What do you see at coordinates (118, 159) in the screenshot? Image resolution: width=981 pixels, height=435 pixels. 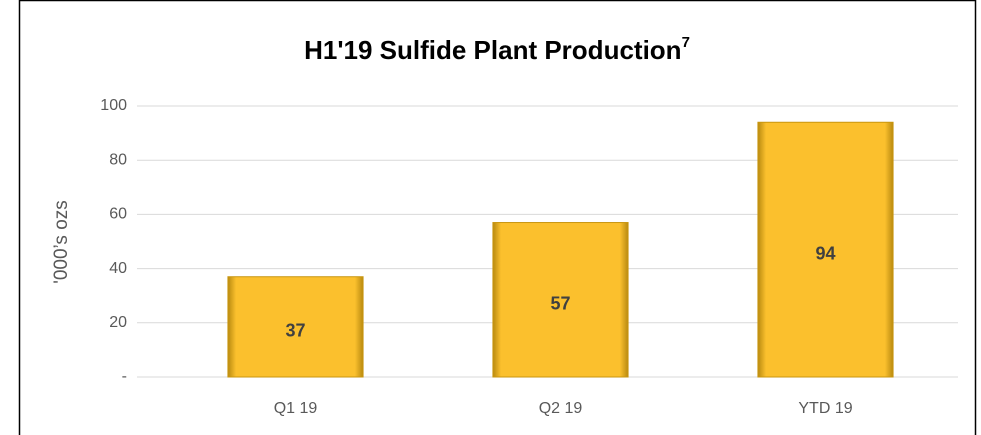 I see `y-tick-label: 80` at bounding box center [118, 159].